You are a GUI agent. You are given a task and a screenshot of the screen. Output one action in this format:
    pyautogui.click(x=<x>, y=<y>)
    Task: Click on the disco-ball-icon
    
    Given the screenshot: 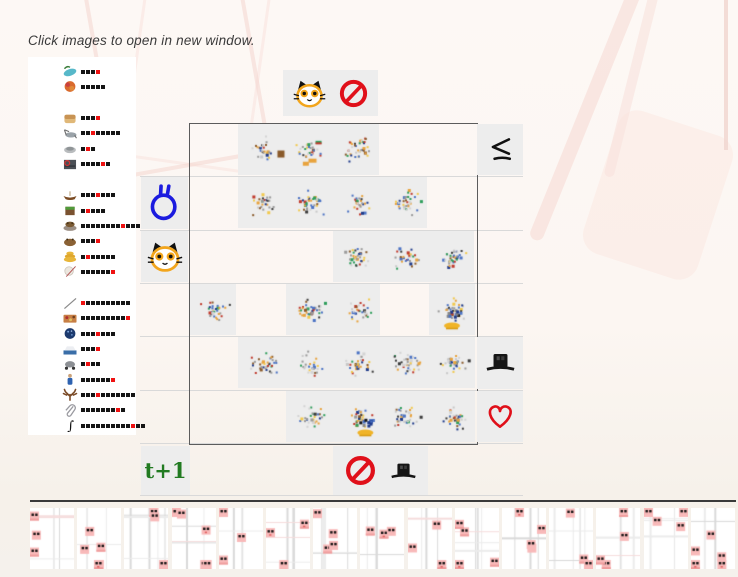 What is the action you would take?
    pyautogui.click(x=70, y=333)
    